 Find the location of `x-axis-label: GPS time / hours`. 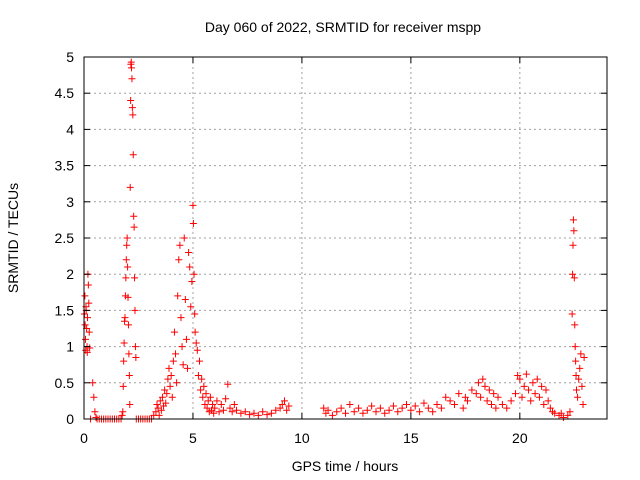

x-axis-label: GPS time / hours is located at coordinates (345, 466).